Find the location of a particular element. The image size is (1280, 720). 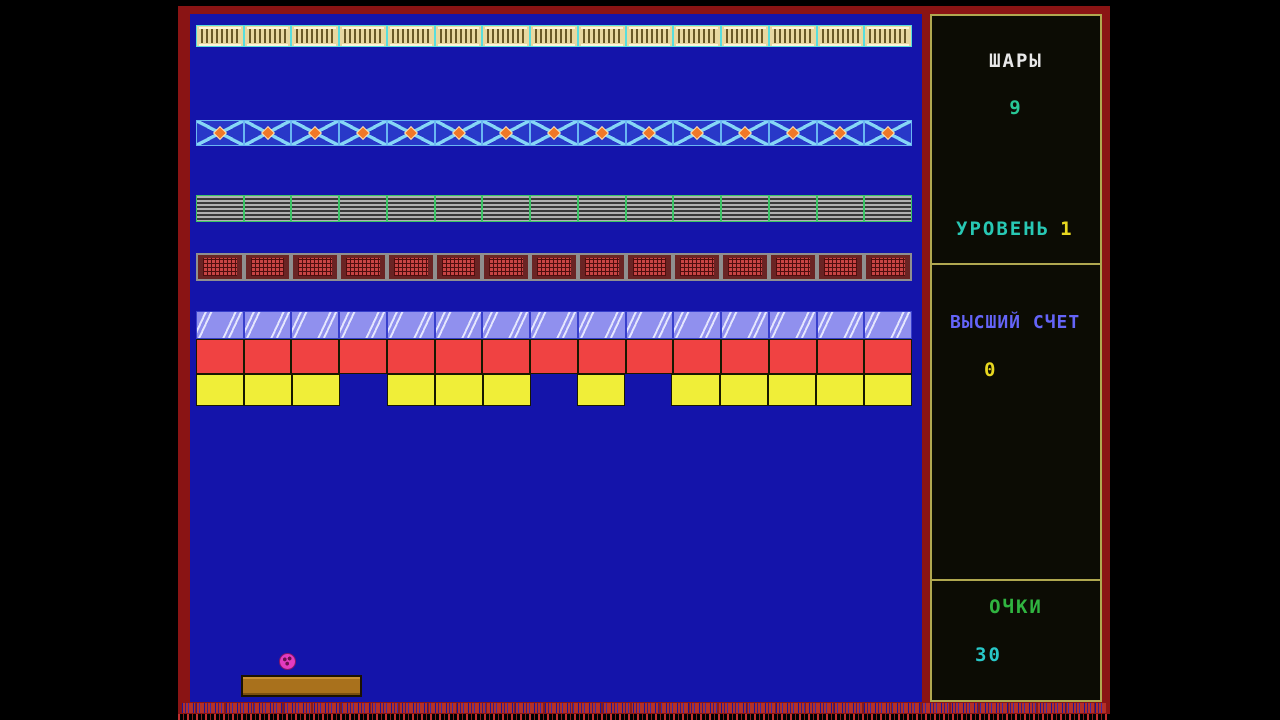

balls-count: 9 is located at coordinates (1016, 108).